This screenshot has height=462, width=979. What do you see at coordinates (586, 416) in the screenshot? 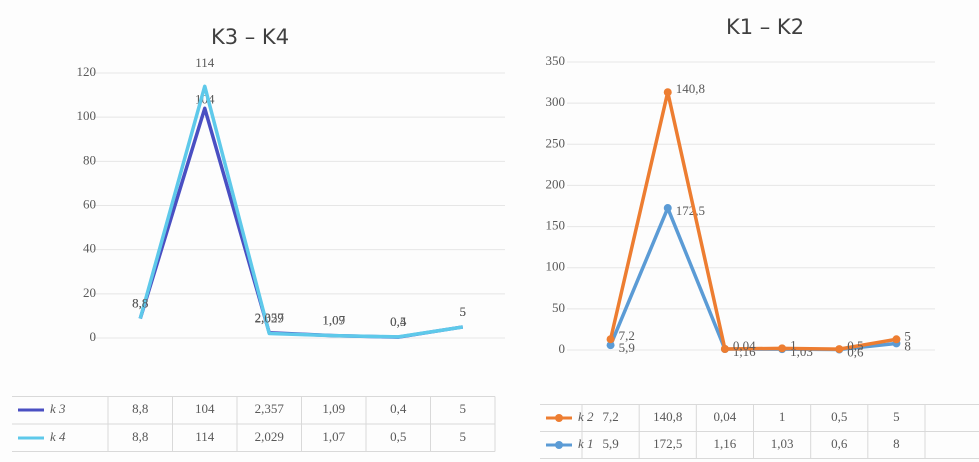
I see `legend-label: k 2` at bounding box center [586, 416].